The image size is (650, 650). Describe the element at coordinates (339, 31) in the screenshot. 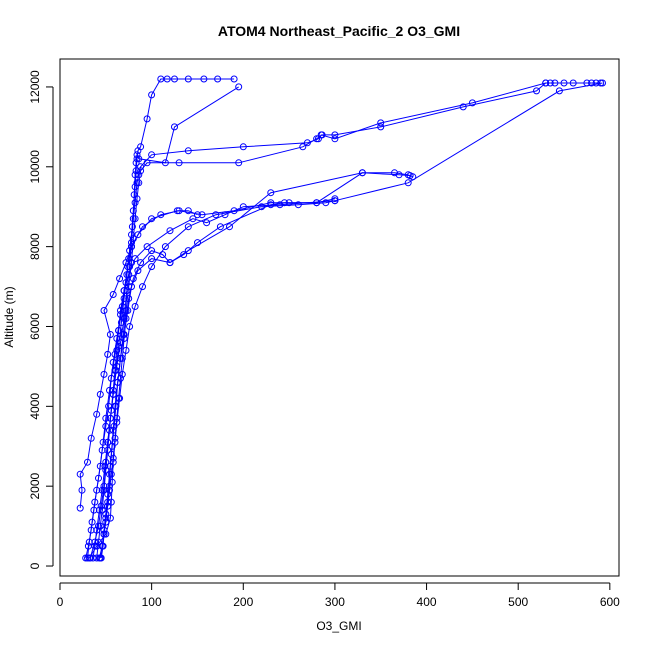

I see `chart-title: ATOM4 Northeast_Pacific_2 O3_GMI` at that location.